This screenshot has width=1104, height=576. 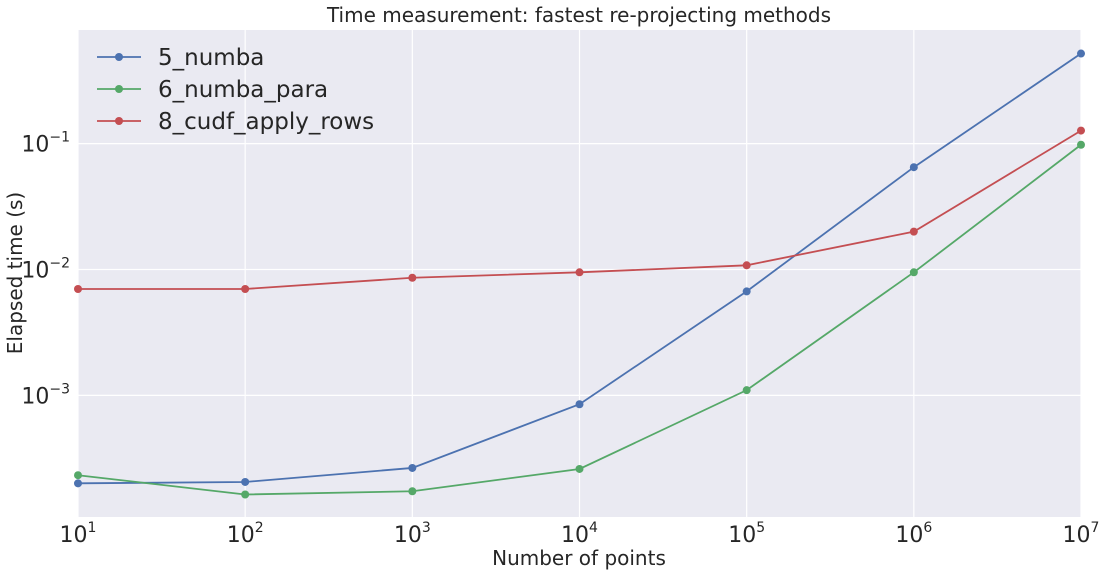 I want to click on legend: 5_numba 6_numba_para 8_cudf_apply_rows, so click(x=235, y=90).